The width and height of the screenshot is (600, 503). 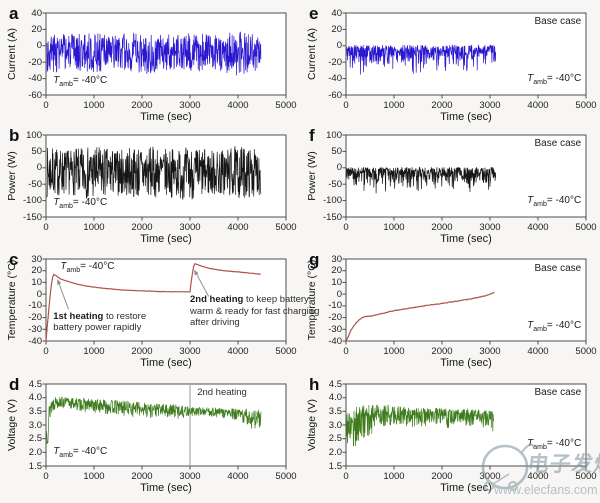 I want to click on x-tick-marks, so click(x=166, y=97).